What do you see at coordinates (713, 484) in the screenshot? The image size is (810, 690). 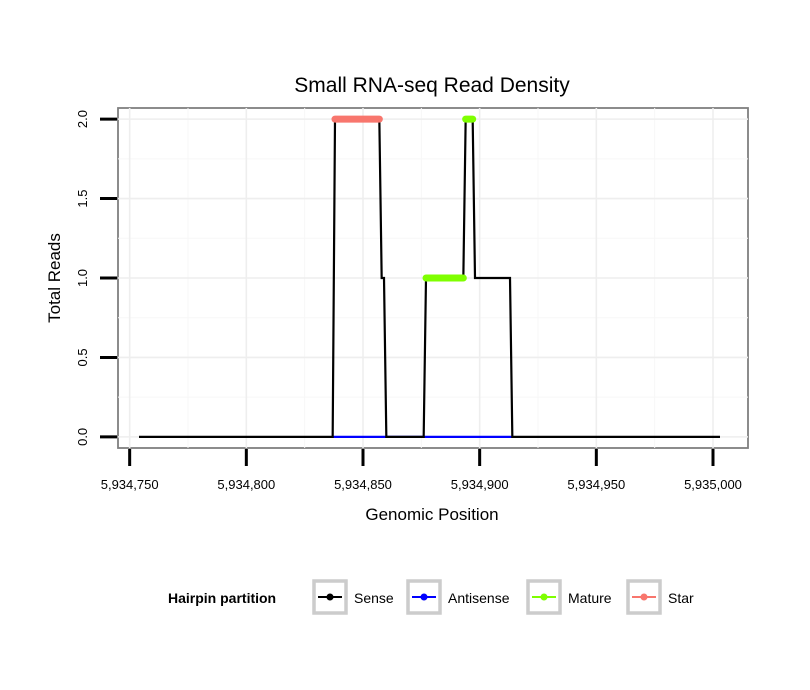 I see `x-tick-label: 5,935,000` at bounding box center [713, 484].